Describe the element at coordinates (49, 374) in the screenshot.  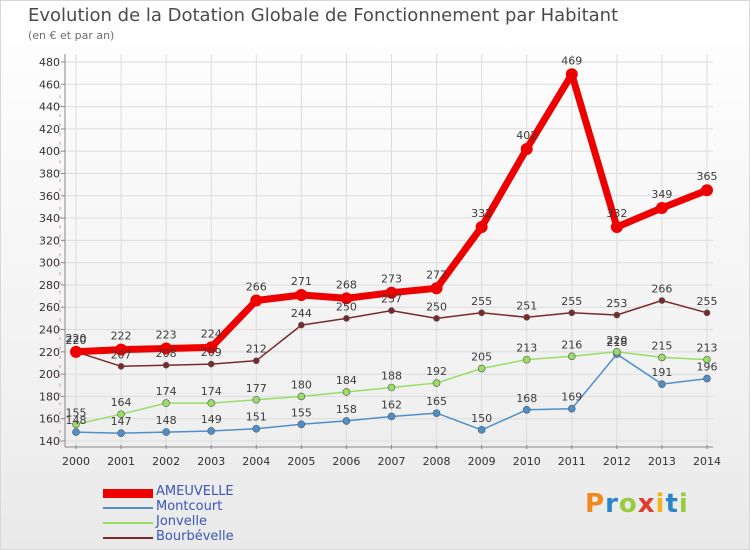
I see `y-tick-label: 200` at that location.